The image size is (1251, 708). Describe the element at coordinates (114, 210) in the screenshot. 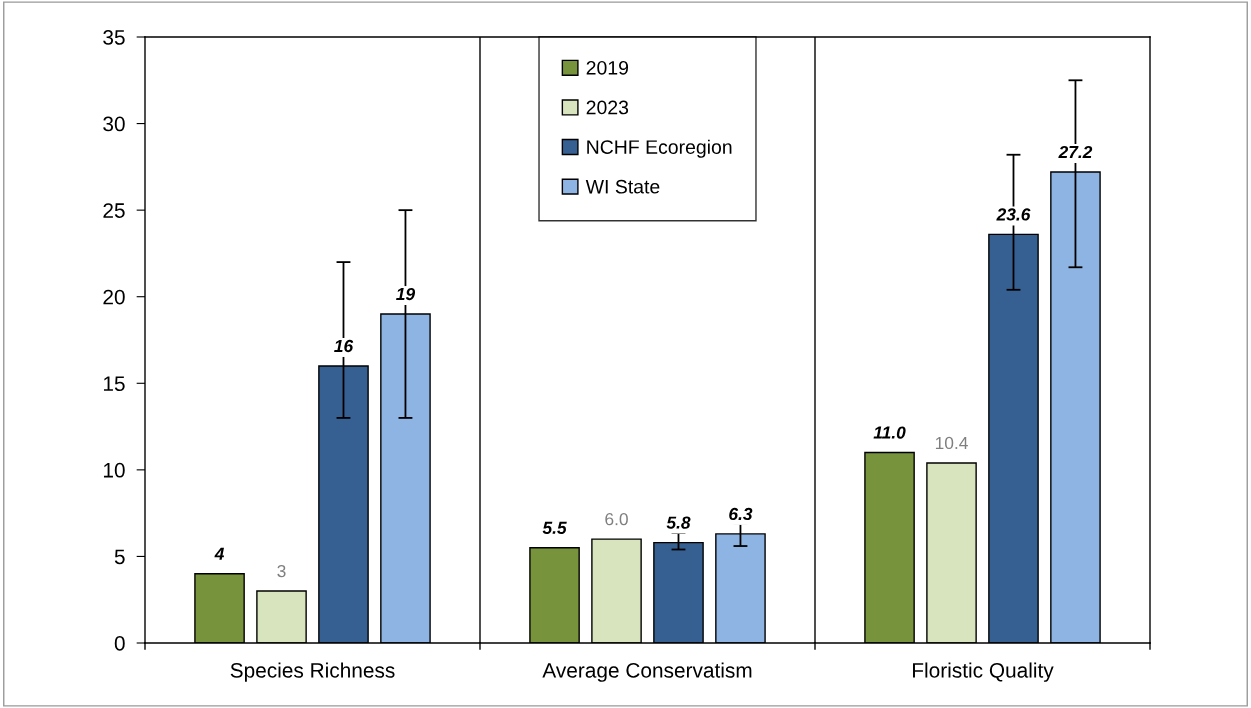

I see `y-tick-label: 25` at that location.